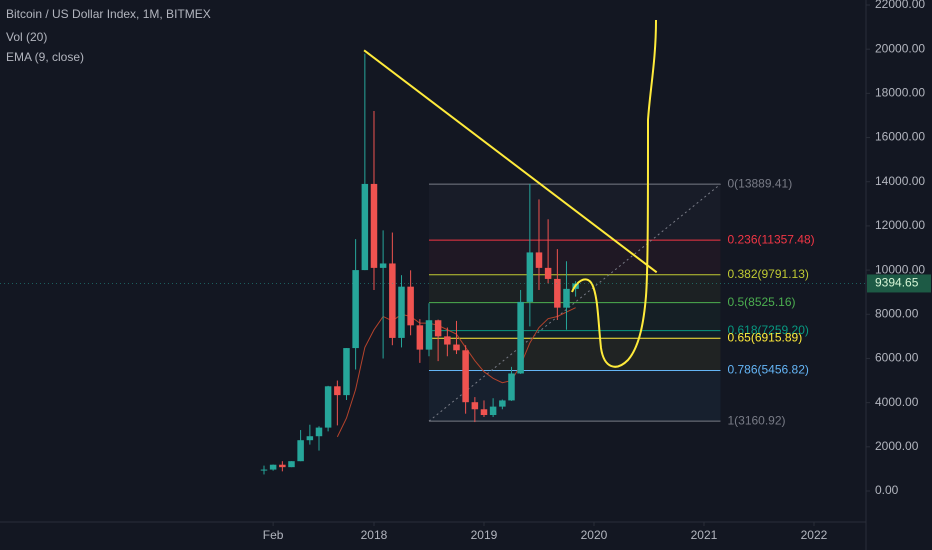 This screenshot has width=932, height=550. I want to click on y-tick-label: 4000.00, so click(897, 402).